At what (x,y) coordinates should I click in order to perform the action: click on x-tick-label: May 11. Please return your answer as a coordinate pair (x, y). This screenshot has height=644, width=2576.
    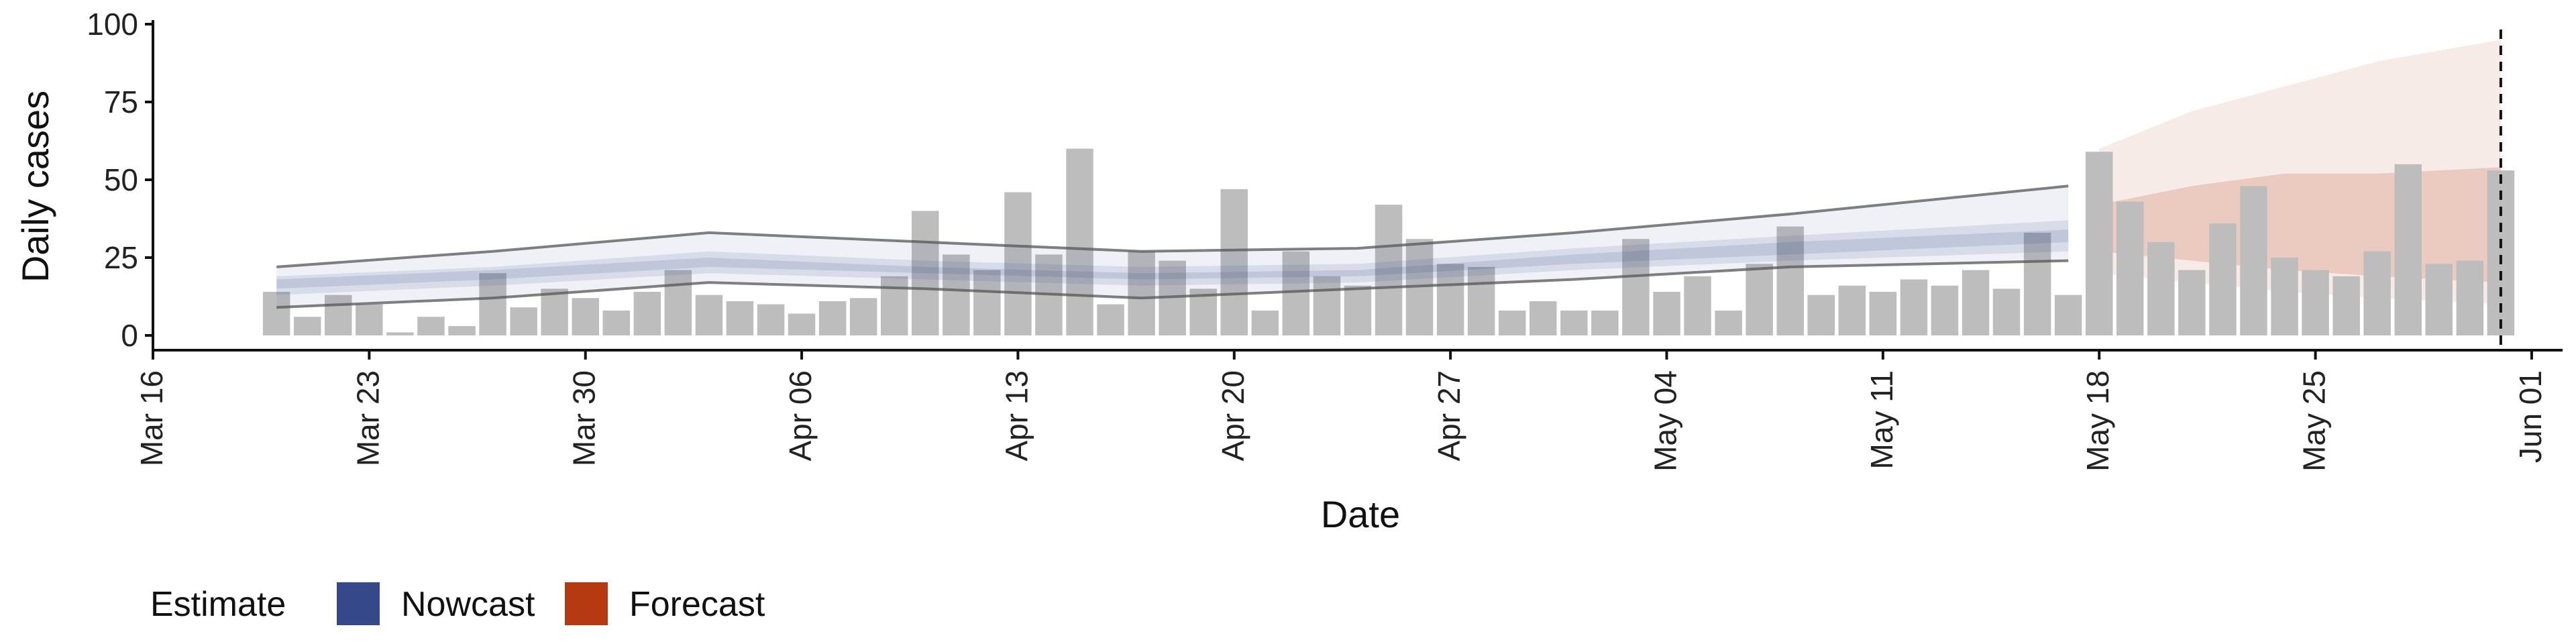
    Looking at the image, I should click on (1881, 419).